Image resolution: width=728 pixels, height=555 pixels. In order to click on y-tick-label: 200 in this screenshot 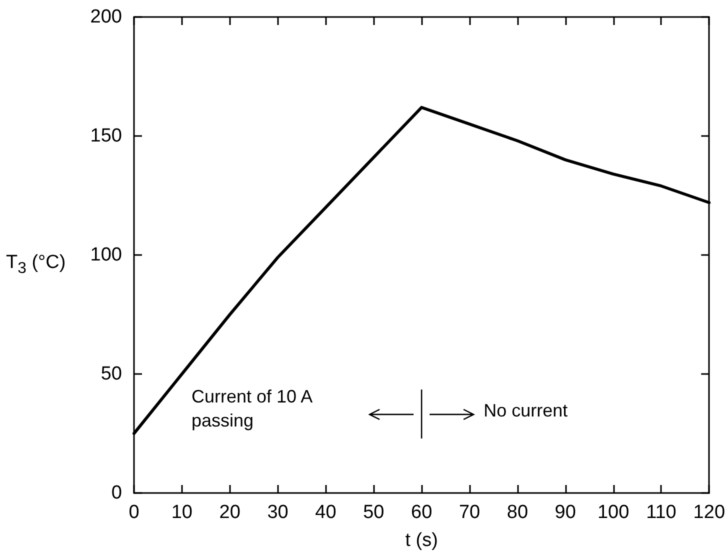, I will do `click(106, 17)`.